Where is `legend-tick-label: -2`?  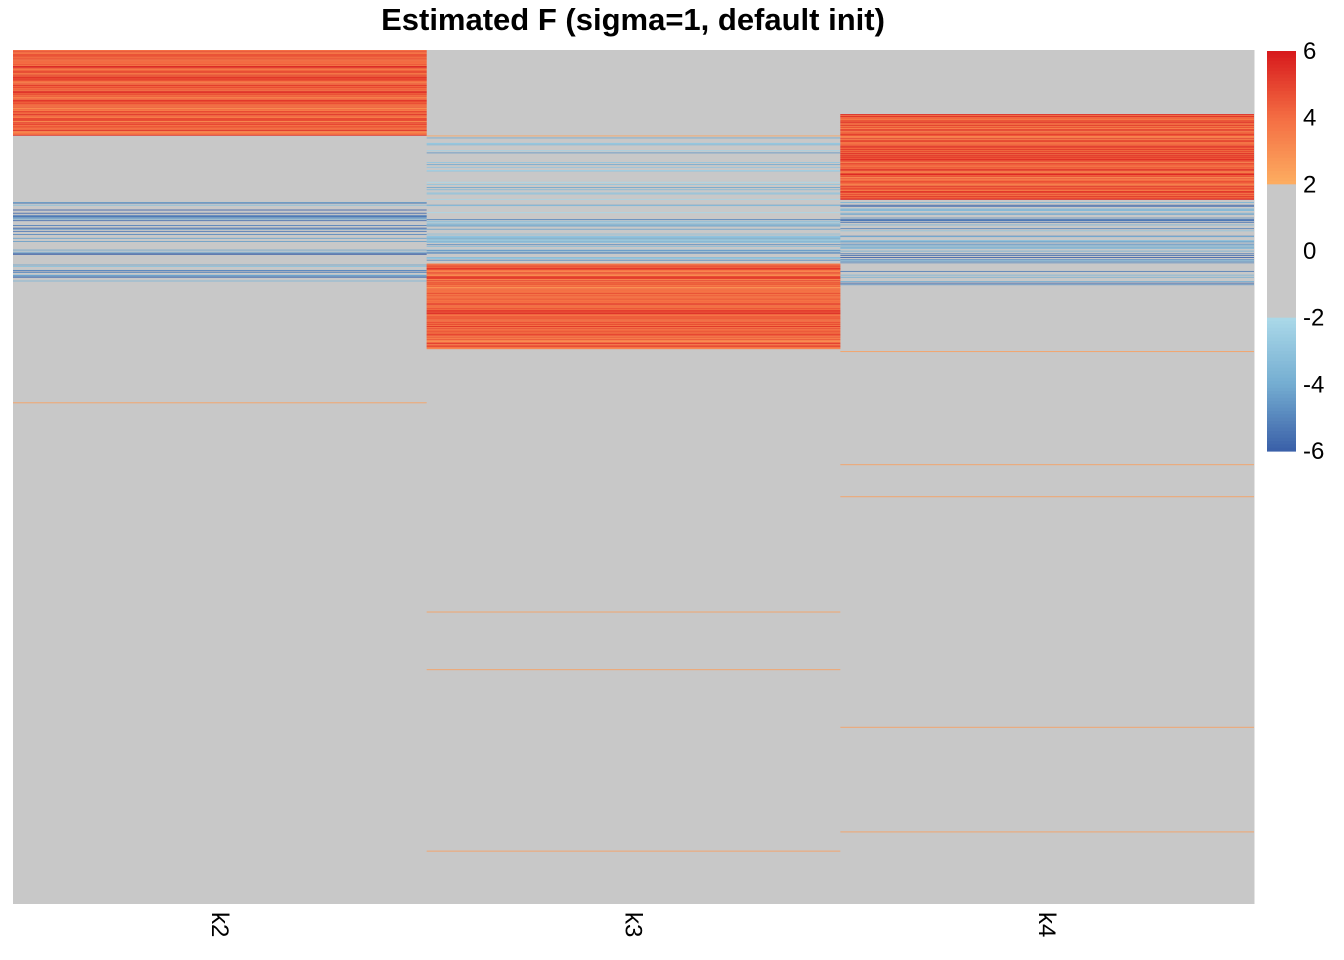 legend-tick-label: -2 is located at coordinates (1313, 318).